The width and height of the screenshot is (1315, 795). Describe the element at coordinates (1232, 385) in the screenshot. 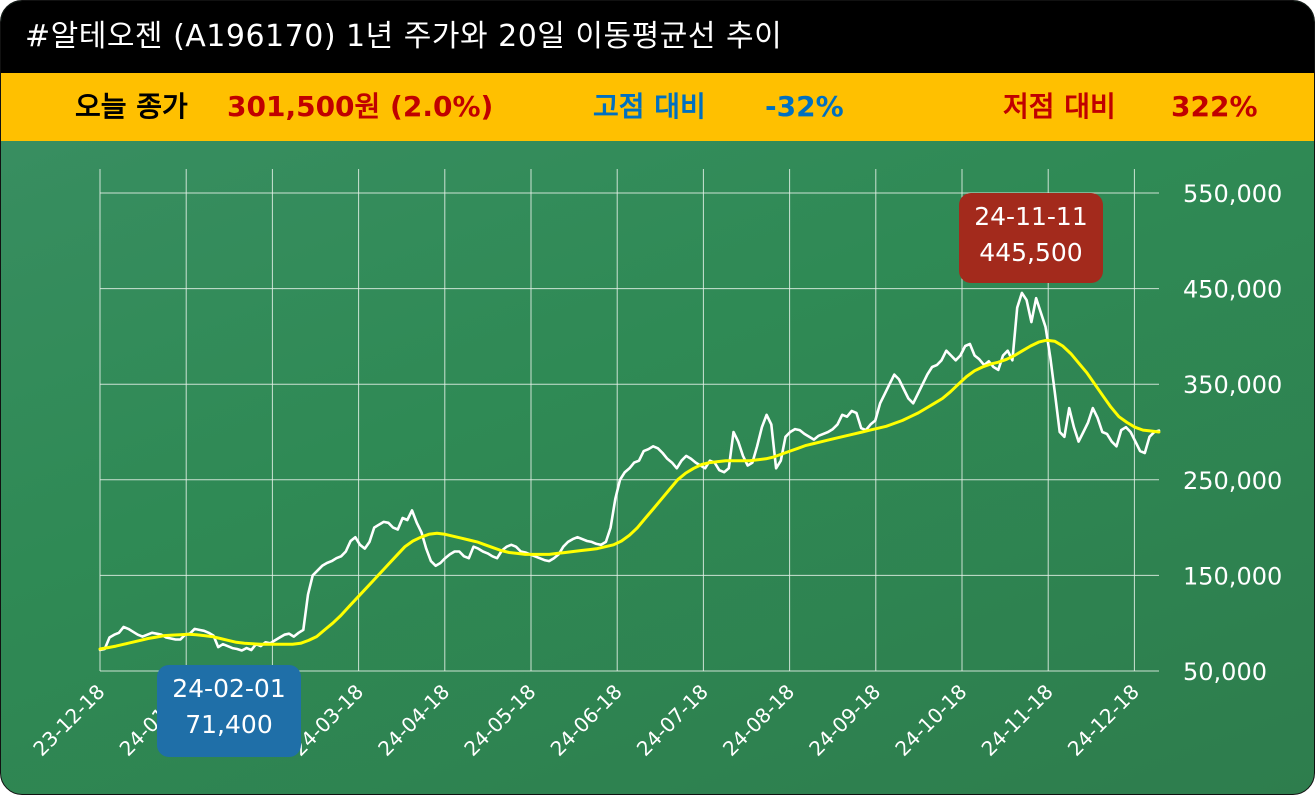

I see `y-tick-label: 350,000` at that location.